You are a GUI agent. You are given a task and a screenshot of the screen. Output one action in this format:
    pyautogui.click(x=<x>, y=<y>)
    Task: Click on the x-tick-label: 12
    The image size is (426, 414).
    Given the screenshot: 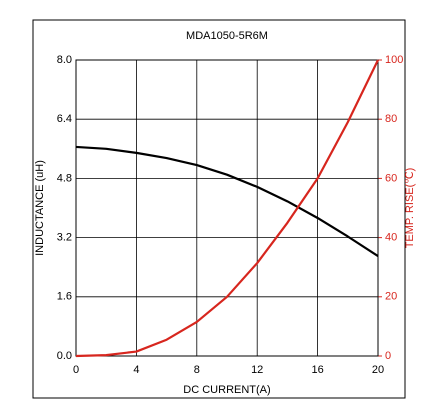 What is the action you would take?
    pyautogui.click(x=257, y=370)
    